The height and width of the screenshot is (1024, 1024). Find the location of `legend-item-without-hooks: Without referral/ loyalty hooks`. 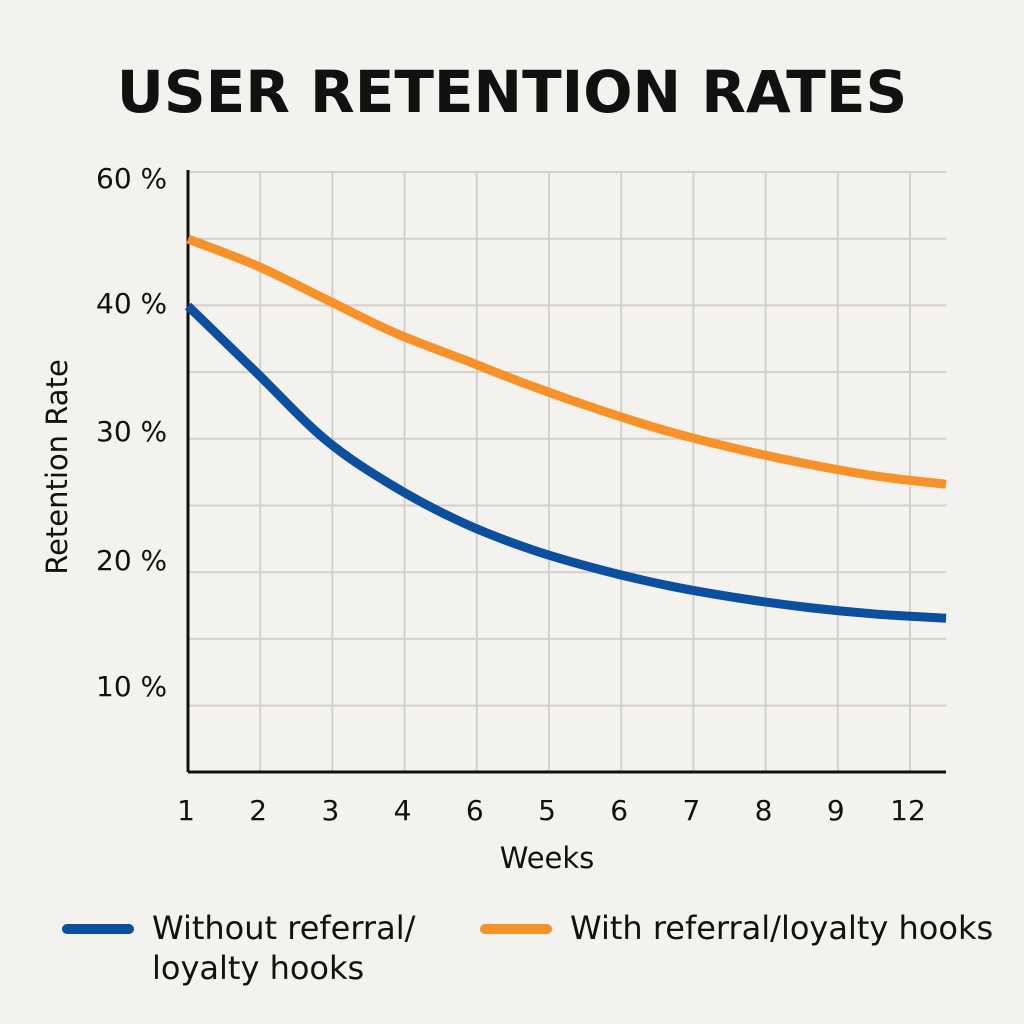

legend-item-without-hooks: Without referral/ loyalty hooks is located at coordinates (247, 948).